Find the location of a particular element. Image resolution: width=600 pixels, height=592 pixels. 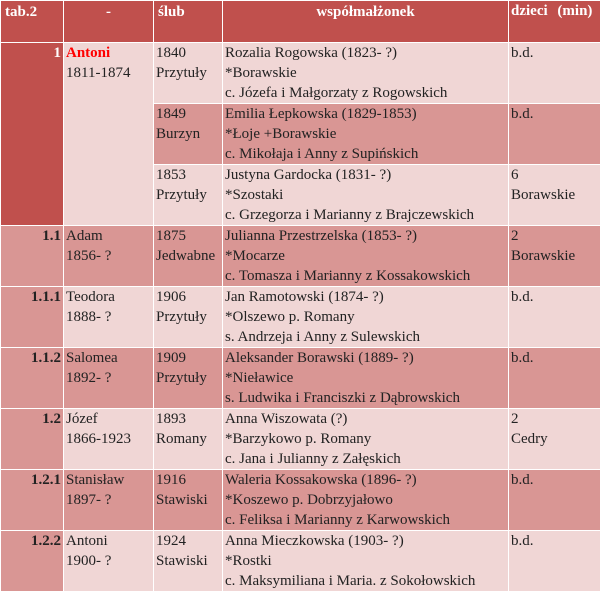

spouse-origin: *Nieławice is located at coordinates (365, 378).